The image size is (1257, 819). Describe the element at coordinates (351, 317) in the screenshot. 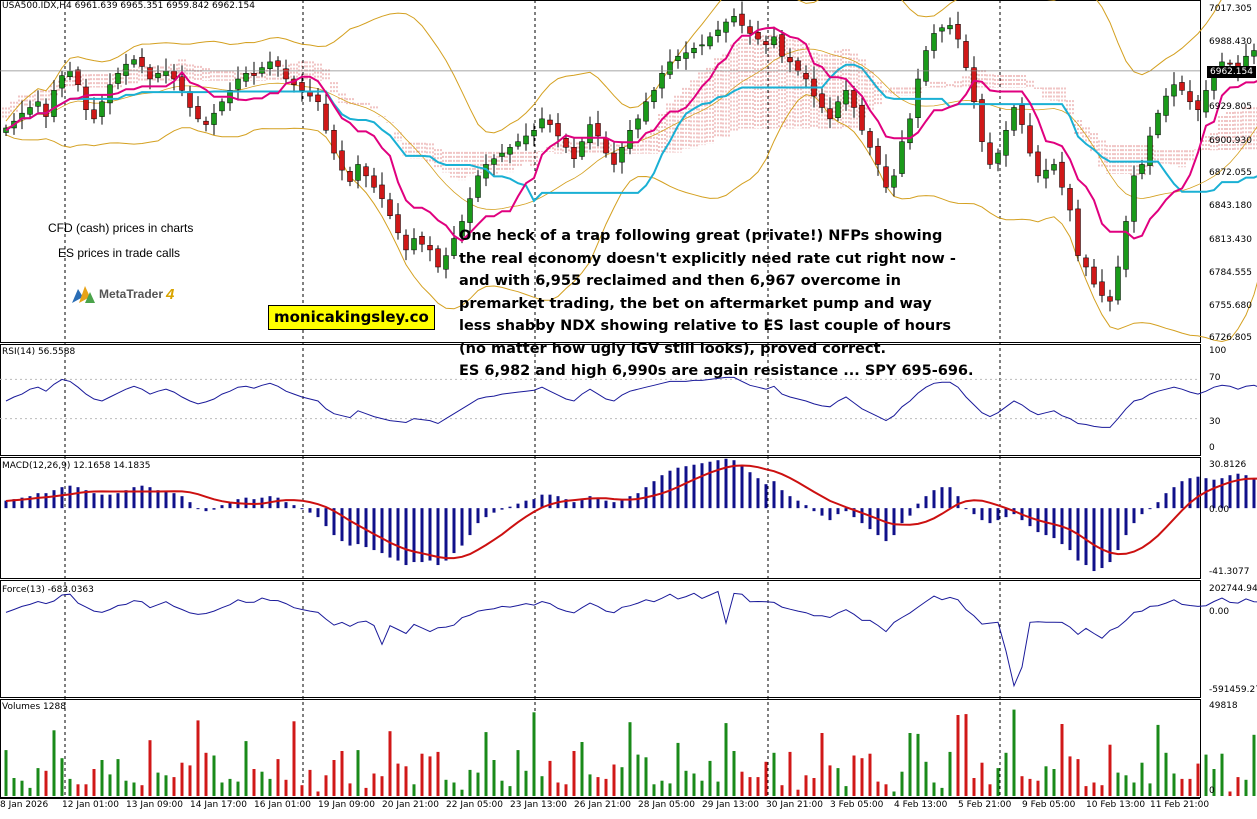

I see `website-badge: monicakingsley.co` at that location.